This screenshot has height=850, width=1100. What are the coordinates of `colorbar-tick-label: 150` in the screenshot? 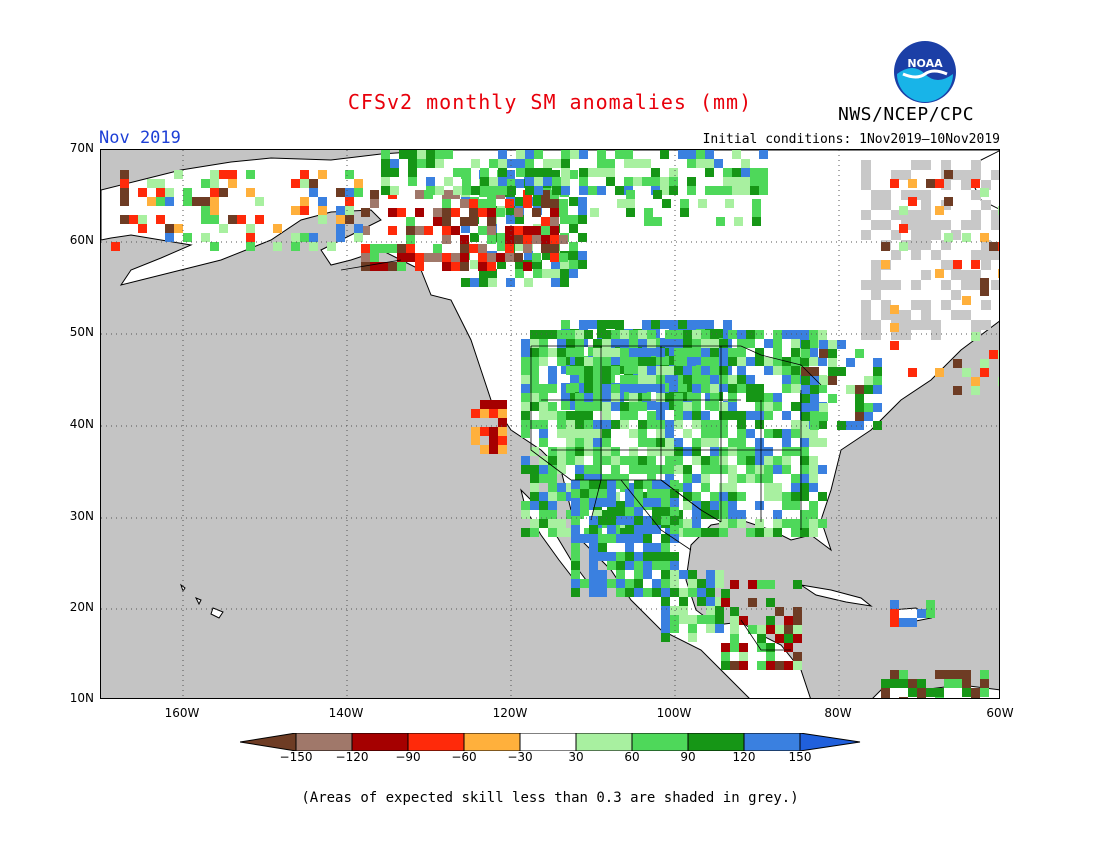 It's located at (800, 757).